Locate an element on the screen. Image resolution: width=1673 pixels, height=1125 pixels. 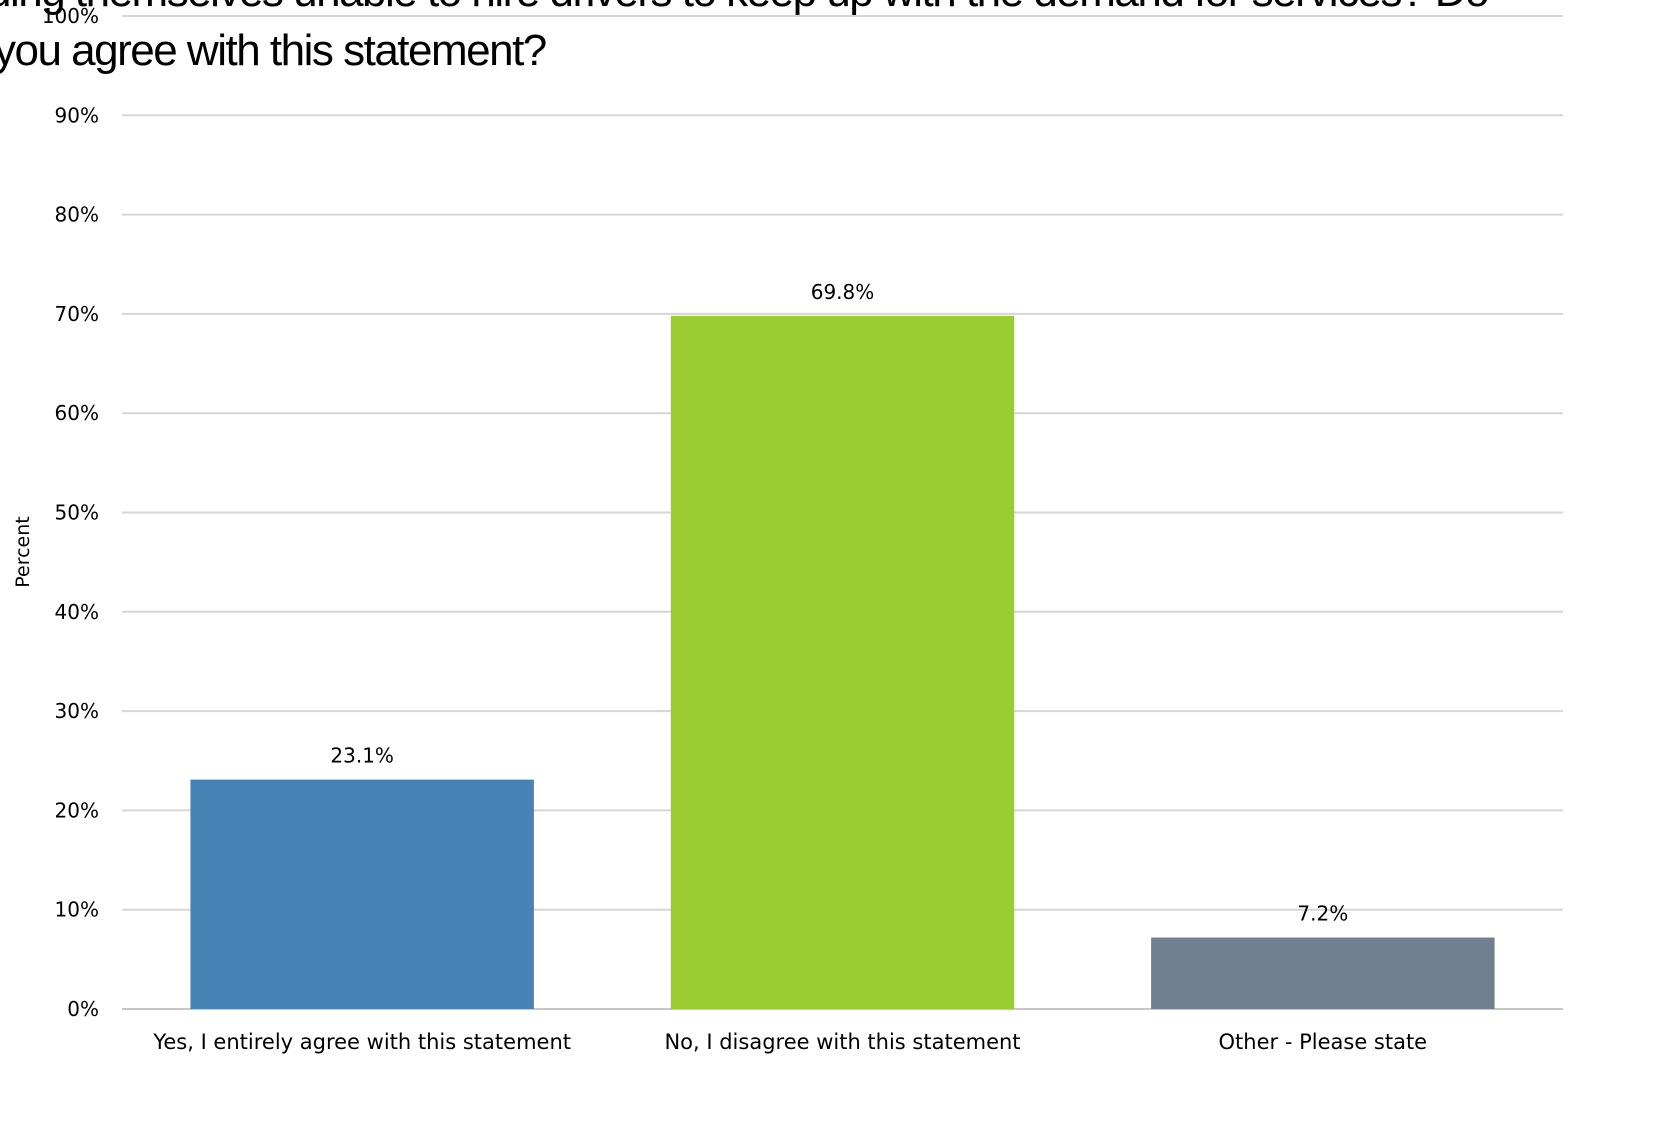
chart-title-line-2: you agree with this statement? is located at coordinates (273, 50).